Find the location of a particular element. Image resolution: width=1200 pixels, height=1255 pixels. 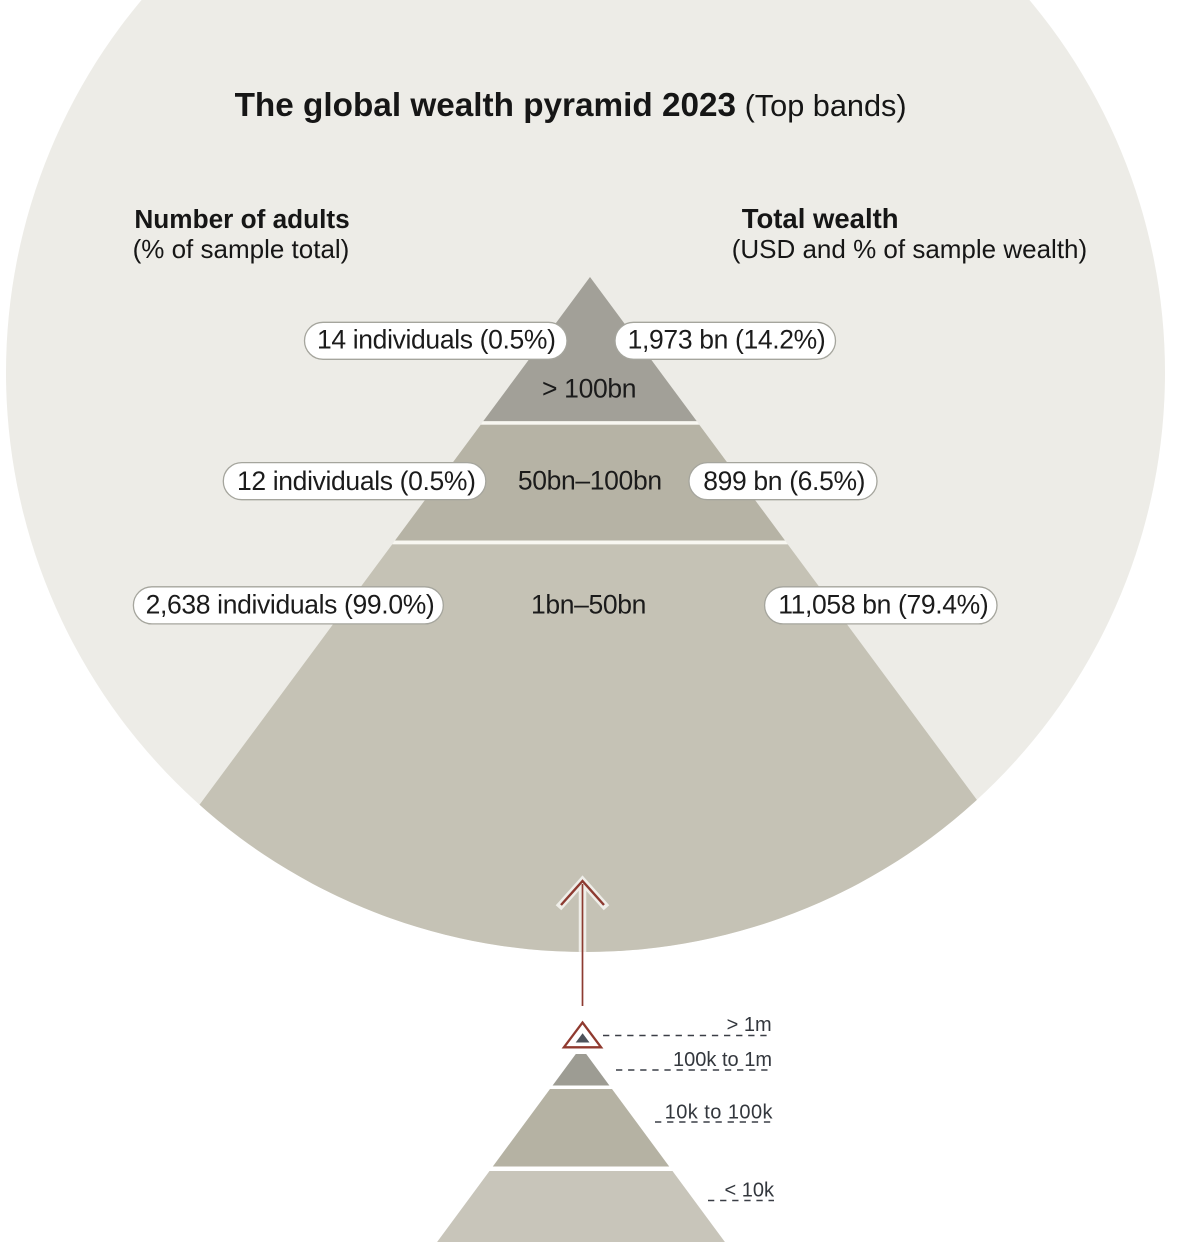

svg-text: 10k to 100k is located at coordinates (719, 1113).